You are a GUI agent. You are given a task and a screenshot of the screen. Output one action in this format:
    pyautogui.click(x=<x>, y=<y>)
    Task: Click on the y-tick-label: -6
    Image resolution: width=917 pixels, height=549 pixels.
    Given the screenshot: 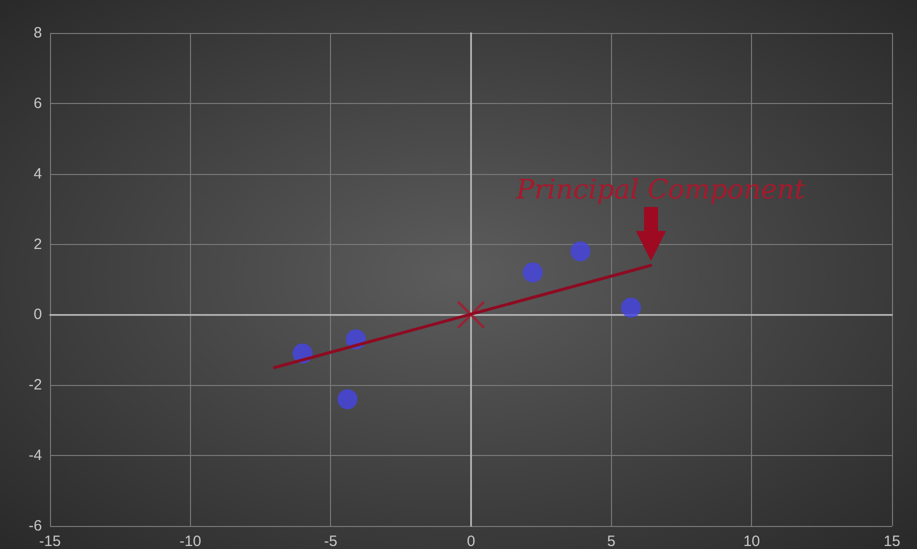 What is the action you would take?
    pyautogui.click(x=35, y=526)
    